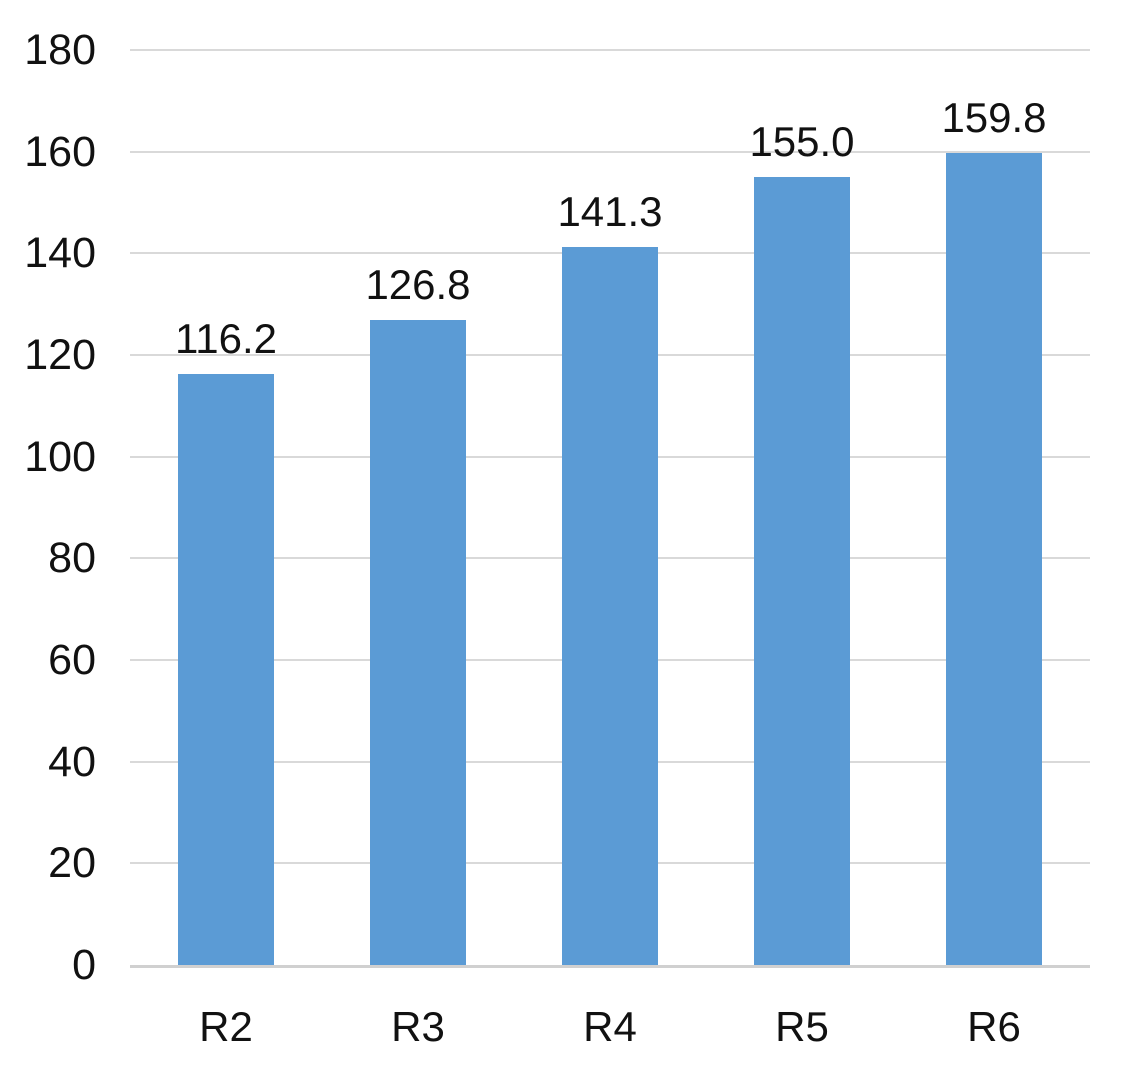 This screenshot has width=1141, height=1073. Describe the element at coordinates (226, 338) in the screenshot. I see `bar-value-label-R2: 116.2` at that location.